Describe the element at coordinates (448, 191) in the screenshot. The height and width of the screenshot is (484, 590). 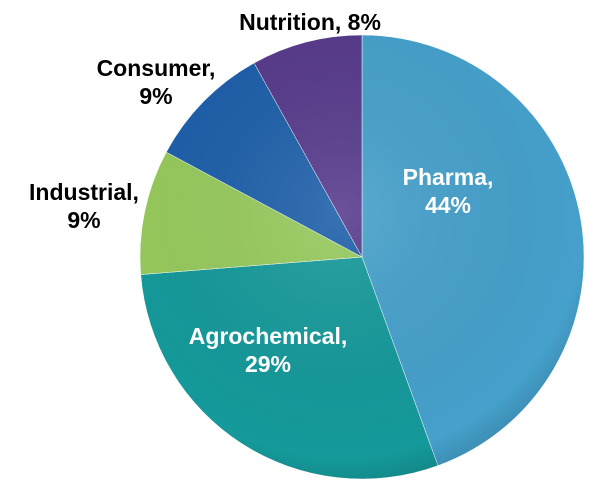
I see `data-label: Pharma, 44%` at that location.